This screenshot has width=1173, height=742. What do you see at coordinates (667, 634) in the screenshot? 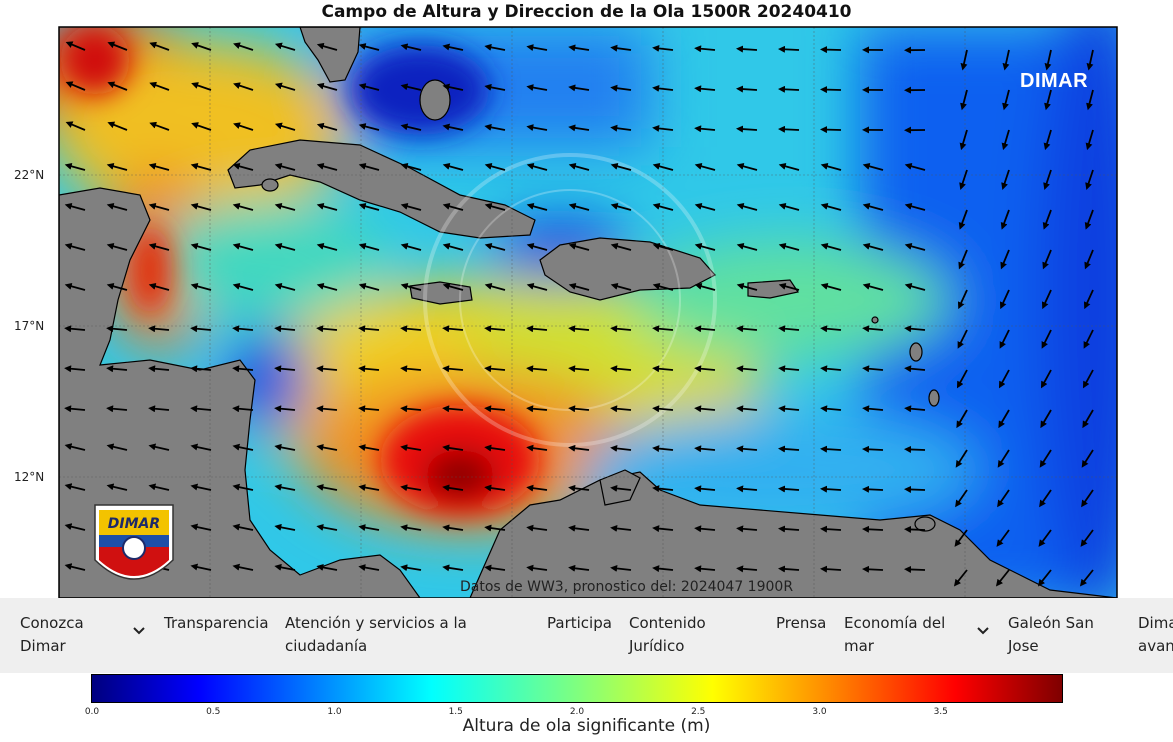
I see `nav-item-contenido-juridico: Contenido Jurídico` at bounding box center [667, 634].